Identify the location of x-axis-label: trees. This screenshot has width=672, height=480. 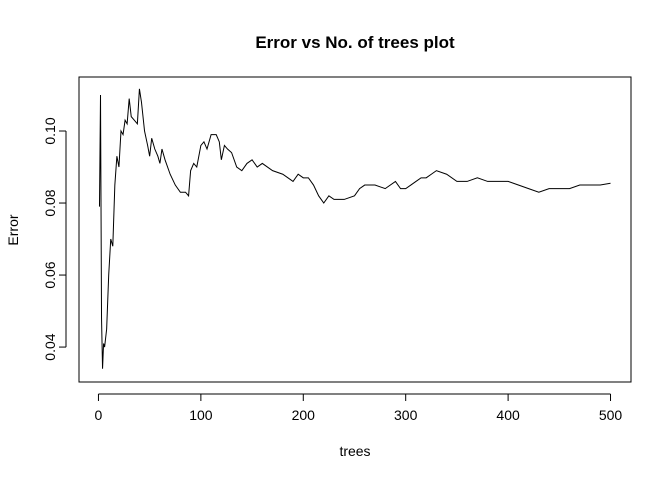
(354, 451).